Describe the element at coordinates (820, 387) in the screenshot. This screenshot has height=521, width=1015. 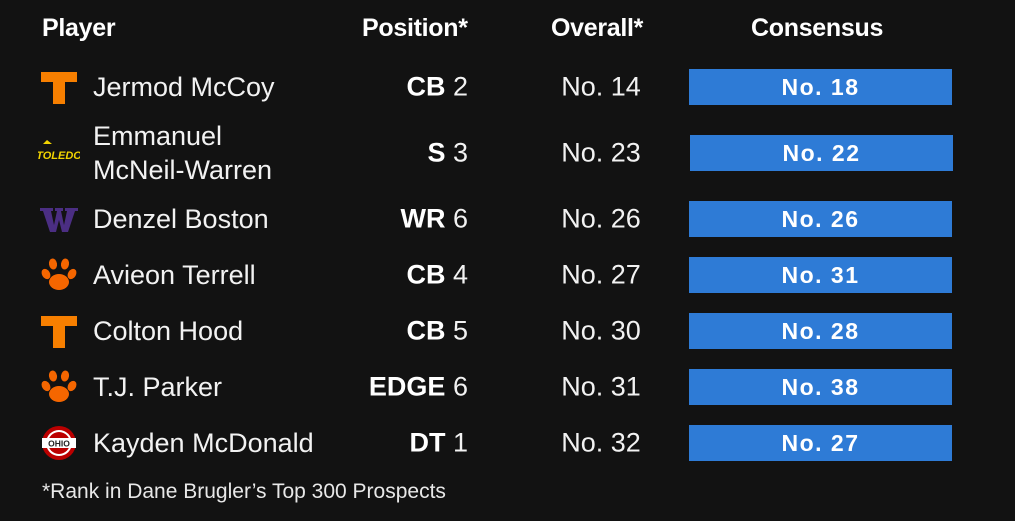
I see `consensus-badge: No. 38` at that location.